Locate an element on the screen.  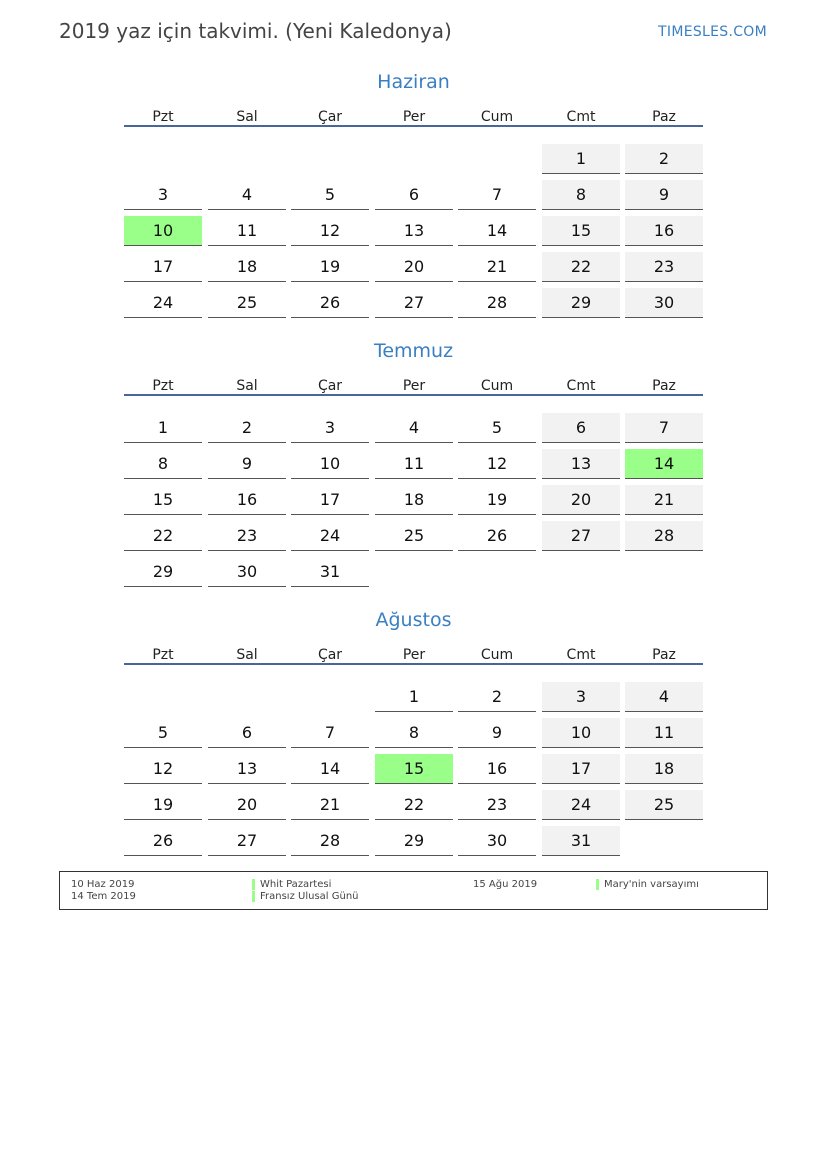
legend-date: 10 Haz 2019 is located at coordinates (103, 884).